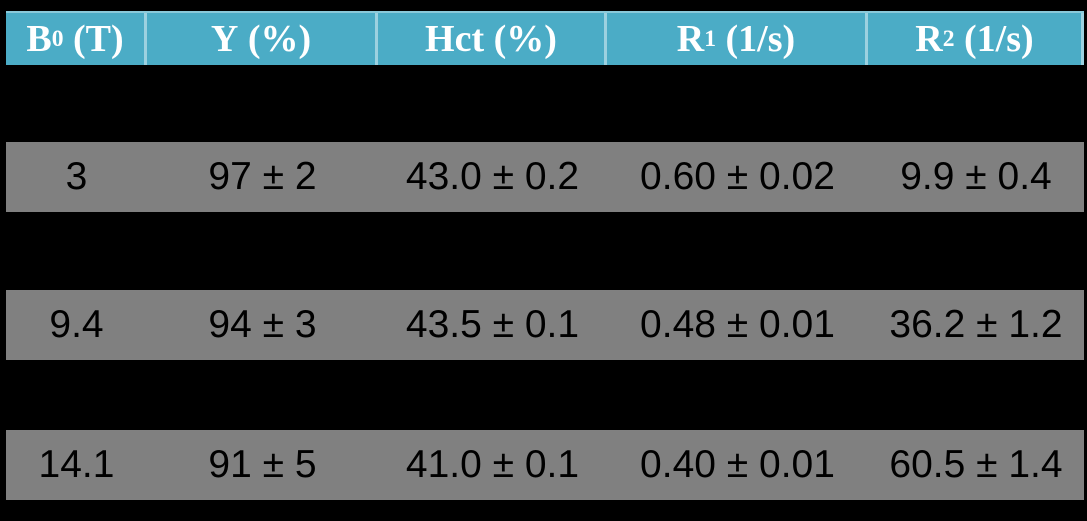 This screenshot has width=1087, height=521. I want to click on cell-r1: 0.60 ± 0.02, so click(737, 176).